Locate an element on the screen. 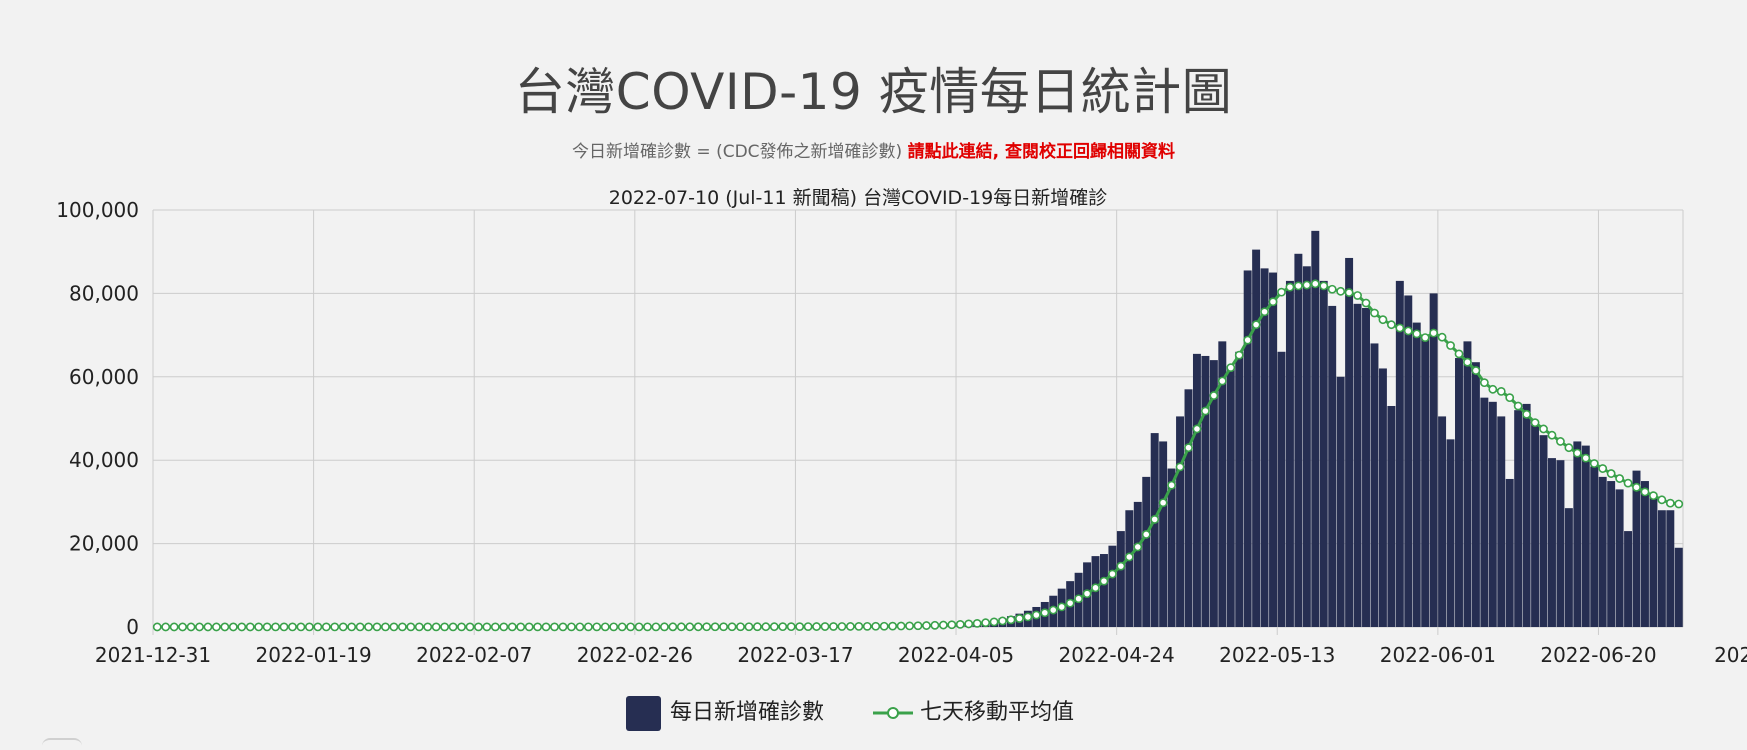  x-tick-label: 2022-01-19 is located at coordinates (313, 655).